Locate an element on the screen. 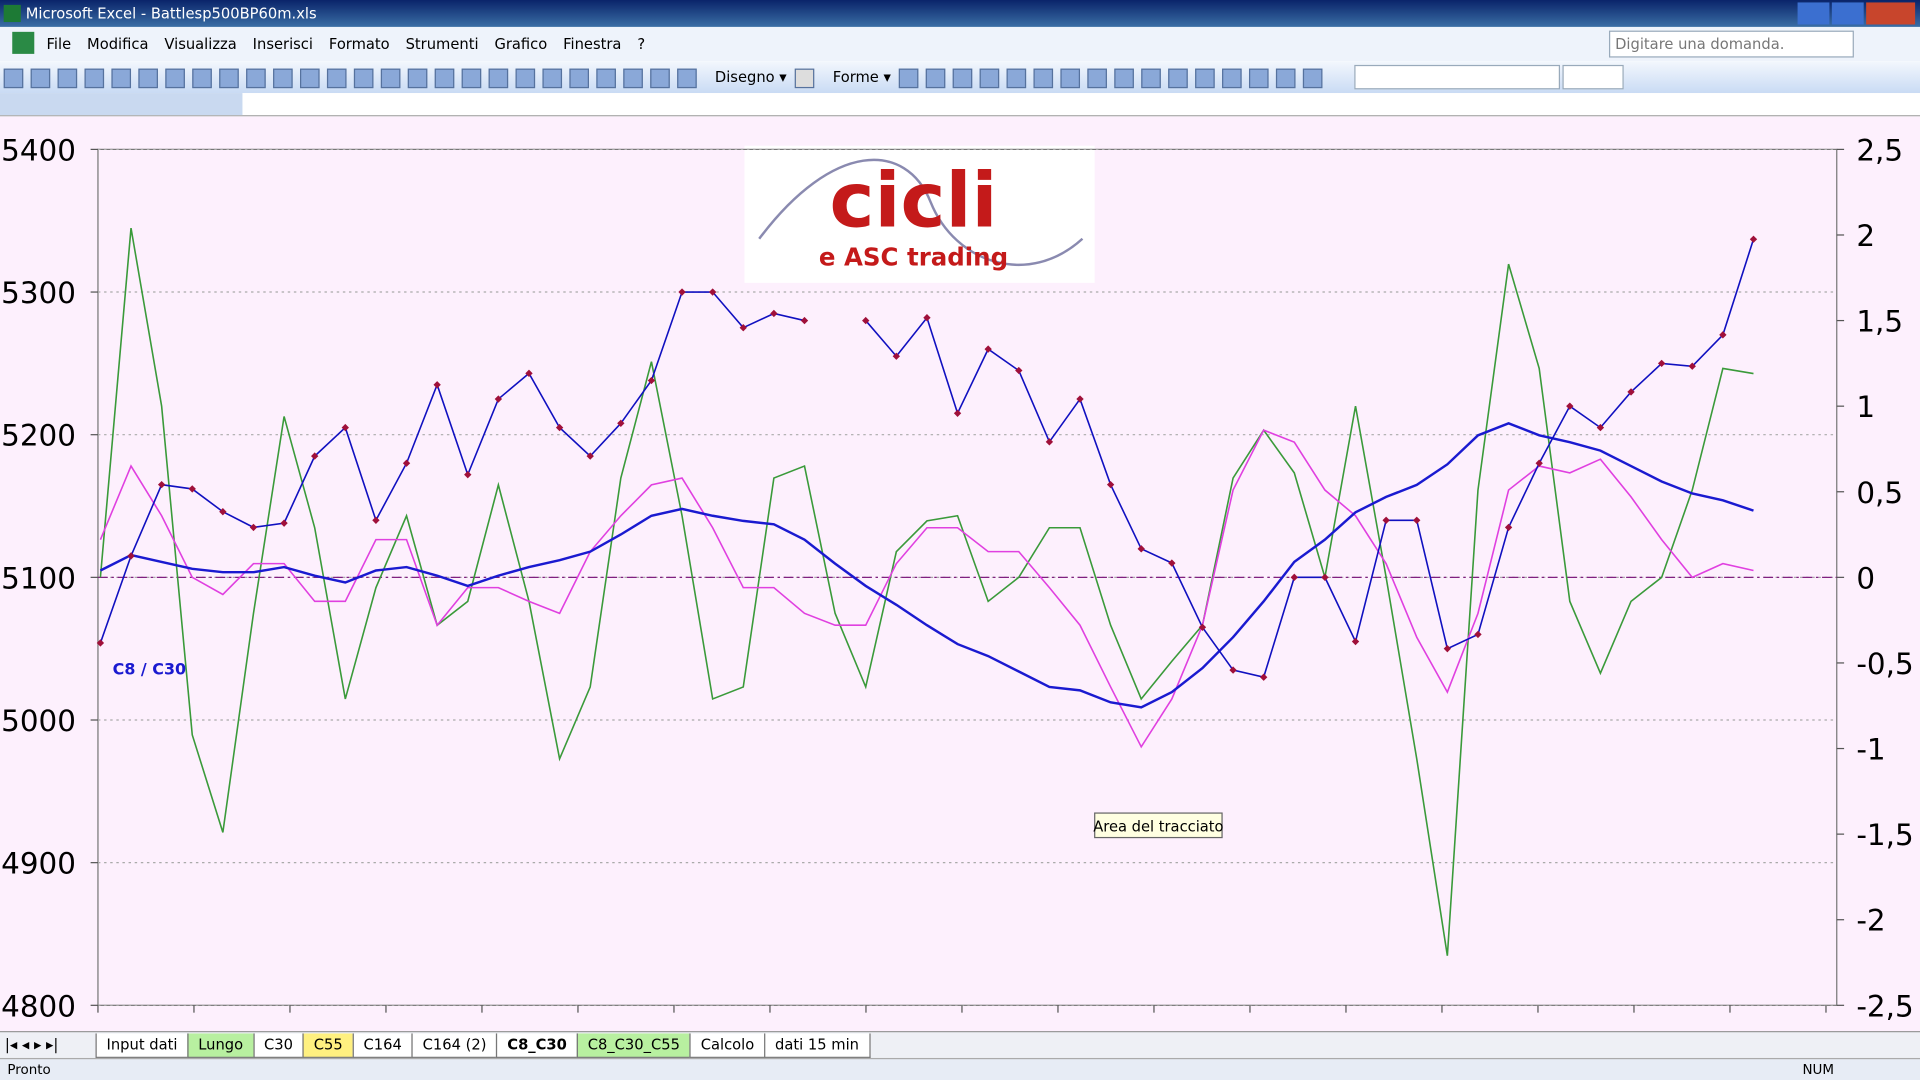 The height and width of the screenshot is (1080, 1920). y2-tick-label: -2 is located at coordinates (1870, 921).